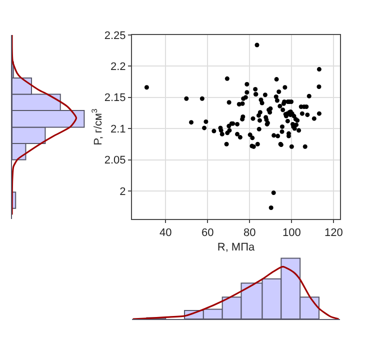 This screenshot has height=338, width=378. Describe the element at coordinates (118, 129) in the screenshot. I see `y-tick-label: 2.1` at that location.